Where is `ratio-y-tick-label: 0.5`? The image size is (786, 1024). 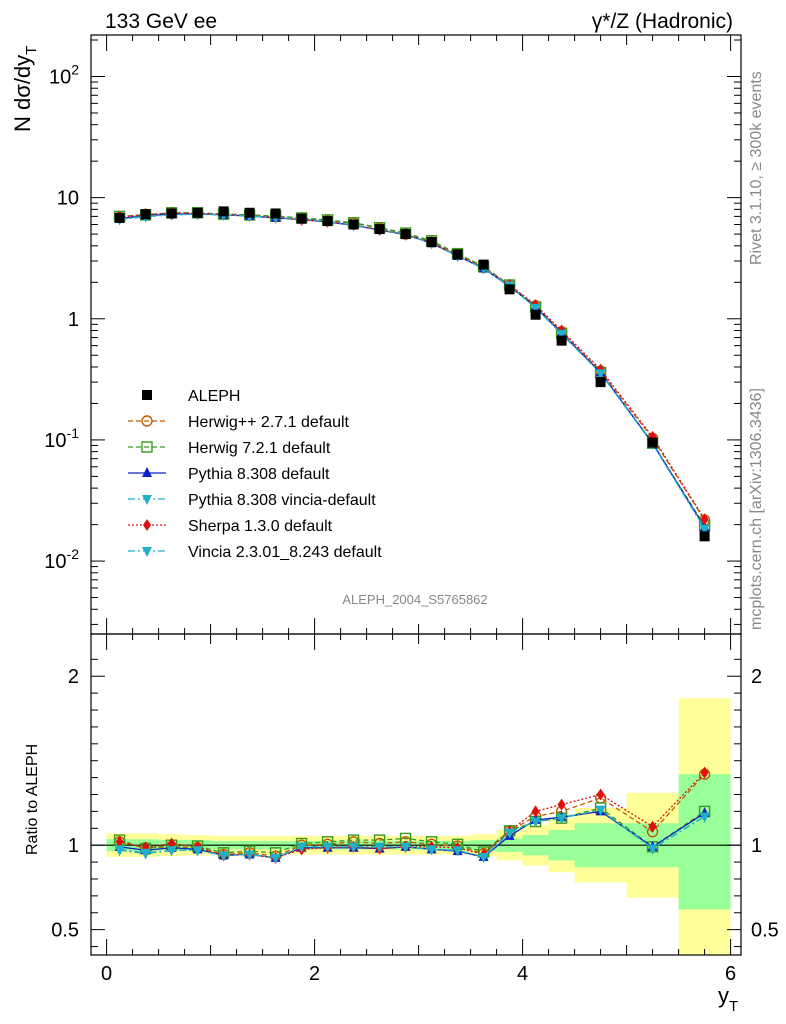
ratio-y-tick-label: 0.5 is located at coordinates (65, 931).